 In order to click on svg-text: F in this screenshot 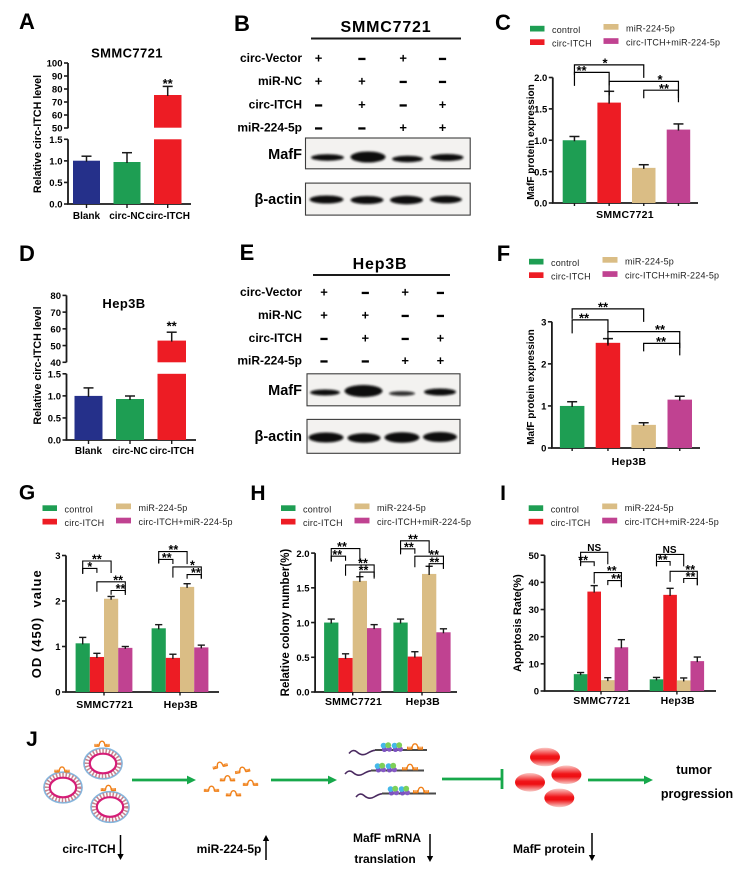, I will do `click(503, 253)`.